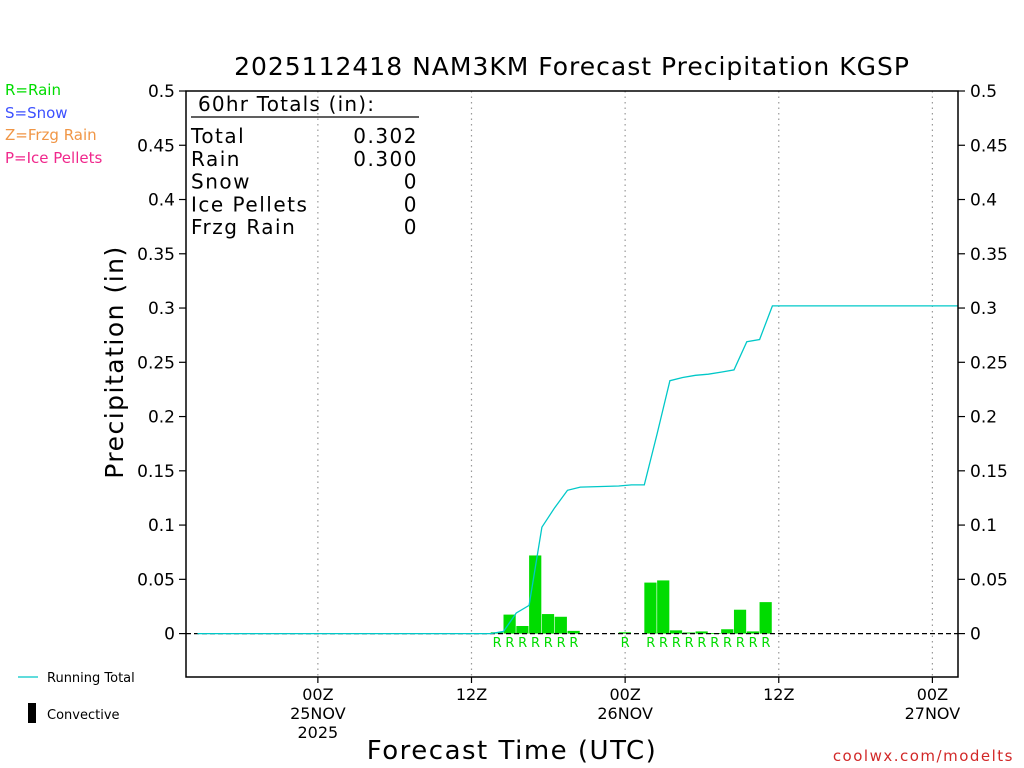 This screenshot has width=1024, height=768. I want to click on y-tick-label-right: 0.4, so click(983, 201).